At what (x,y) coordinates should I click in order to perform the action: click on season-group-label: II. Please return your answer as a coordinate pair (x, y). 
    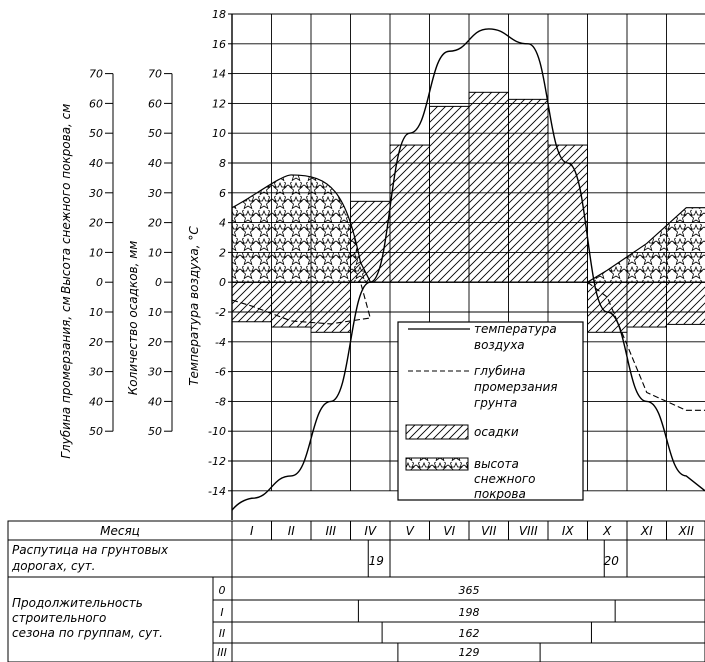
    Looking at the image, I should click on (222, 633).